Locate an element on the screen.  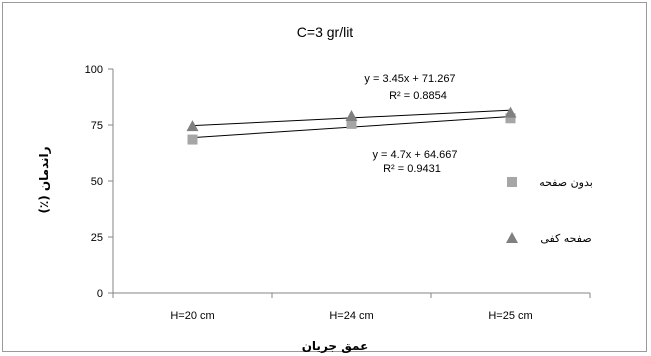
y-tick-label: 50 is located at coordinates (97, 182).